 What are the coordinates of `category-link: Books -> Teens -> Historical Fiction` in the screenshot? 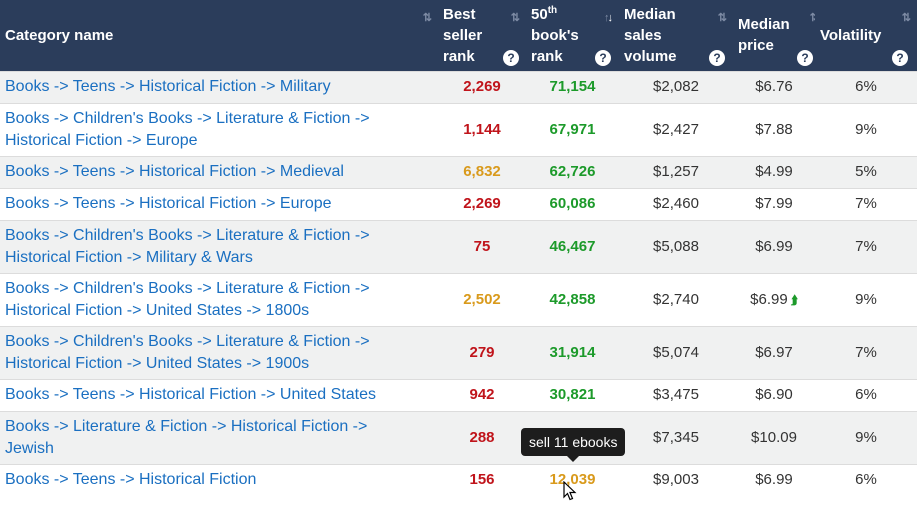 It's located at (131, 479).